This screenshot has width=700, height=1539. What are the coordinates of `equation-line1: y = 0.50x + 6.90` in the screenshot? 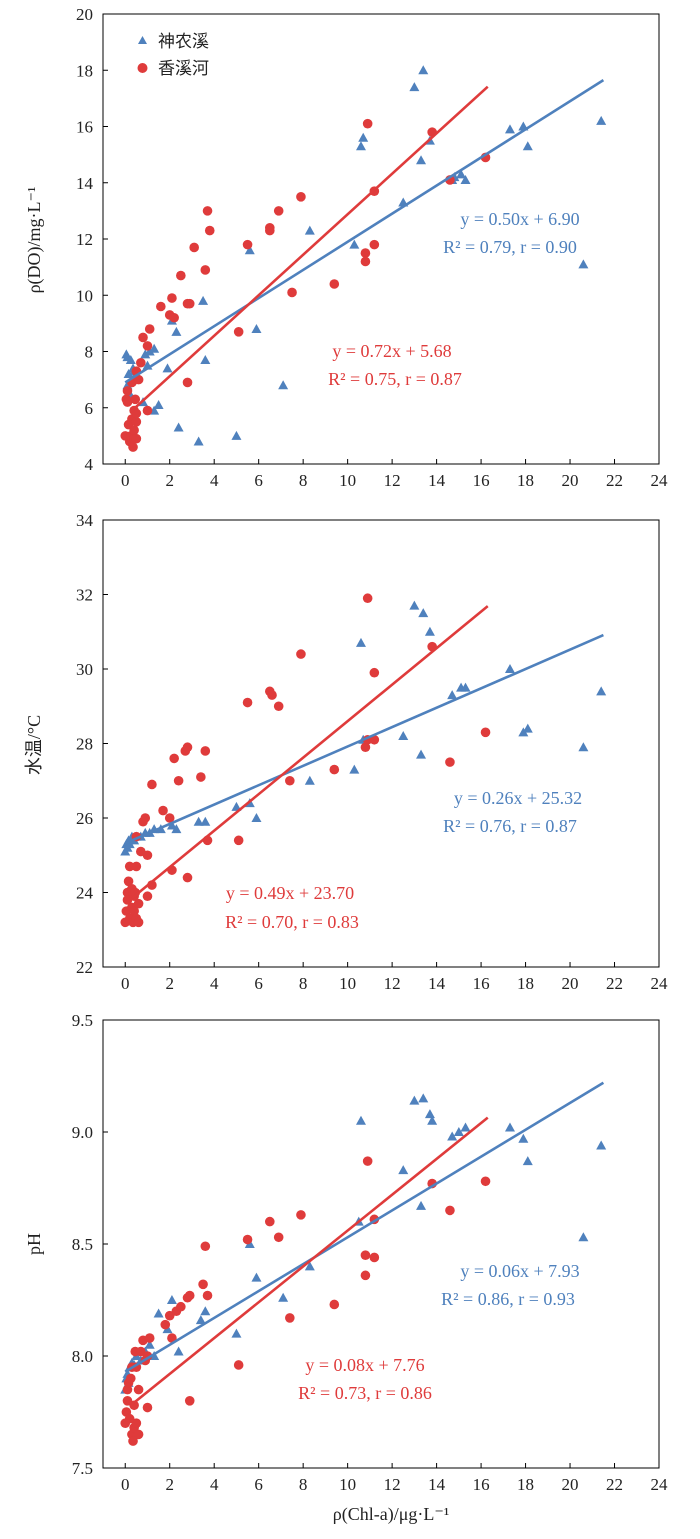 It's located at (519, 219).